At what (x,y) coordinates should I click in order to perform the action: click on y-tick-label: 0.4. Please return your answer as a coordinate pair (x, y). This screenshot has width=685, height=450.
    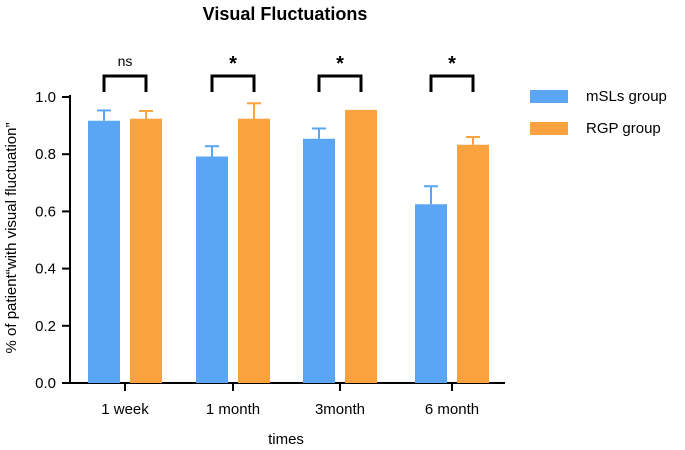
    Looking at the image, I should click on (45, 269).